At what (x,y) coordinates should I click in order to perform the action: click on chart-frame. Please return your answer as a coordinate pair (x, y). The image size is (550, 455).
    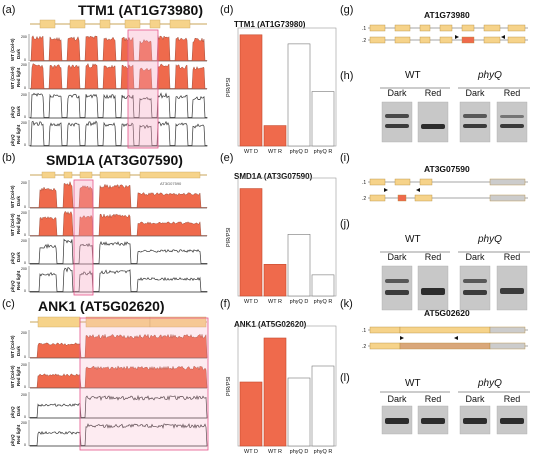
    Looking at the image, I should click on (287, 87).